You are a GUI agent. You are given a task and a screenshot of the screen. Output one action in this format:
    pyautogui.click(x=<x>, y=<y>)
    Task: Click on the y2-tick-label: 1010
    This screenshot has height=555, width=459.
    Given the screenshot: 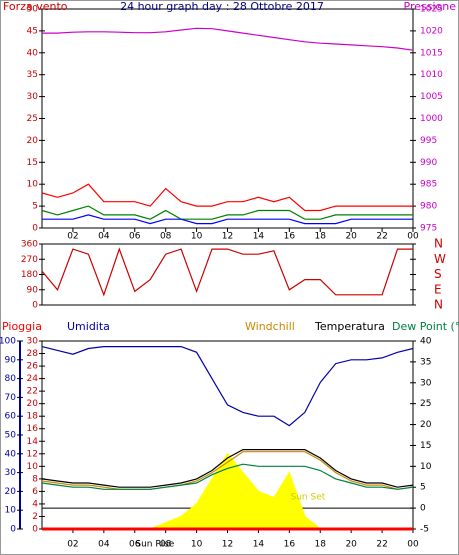 What is the action you would take?
    pyautogui.click(x=431, y=75)
    